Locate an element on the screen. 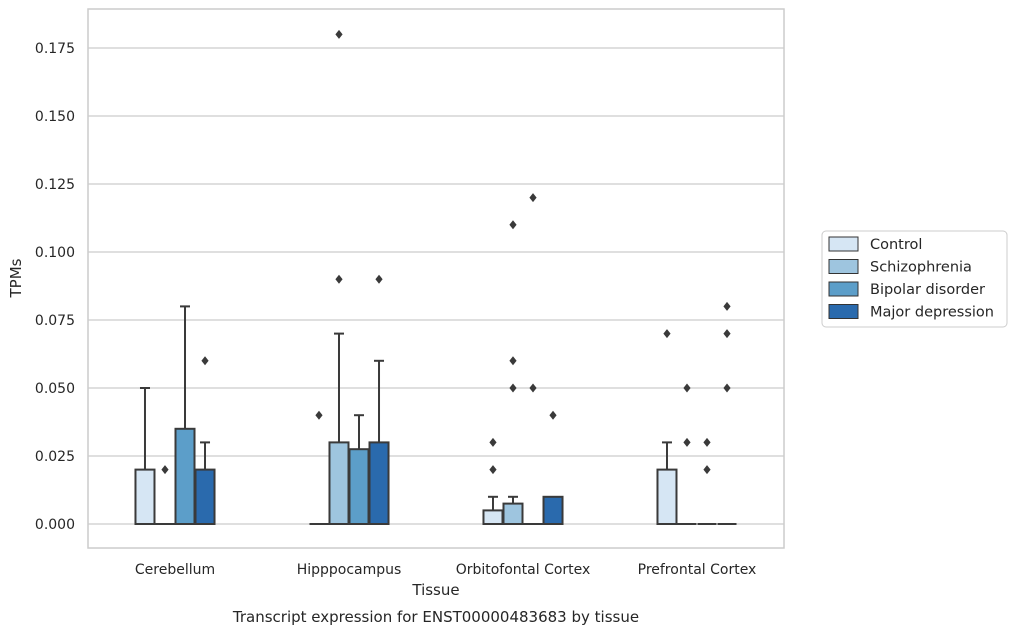 The width and height of the screenshot is (1017, 638). y-tick-label: 0.075 is located at coordinates (55, 321).